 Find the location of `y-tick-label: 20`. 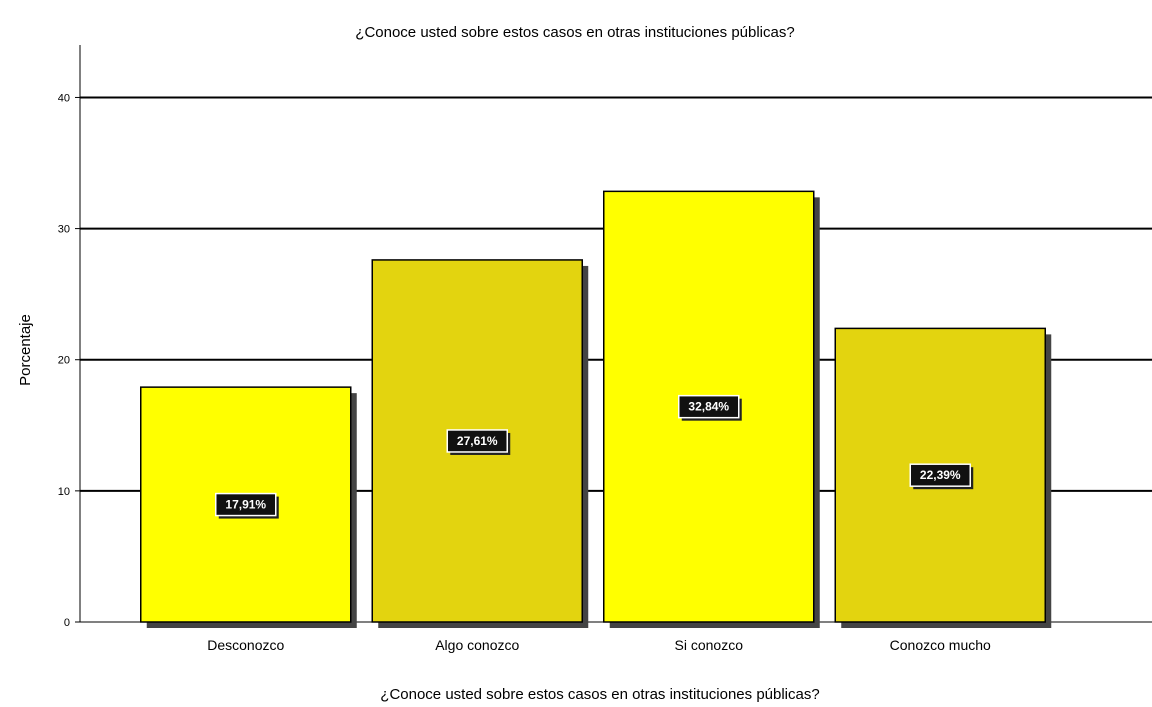

y-tick-label: 20 is located at coordinates (64, 361).